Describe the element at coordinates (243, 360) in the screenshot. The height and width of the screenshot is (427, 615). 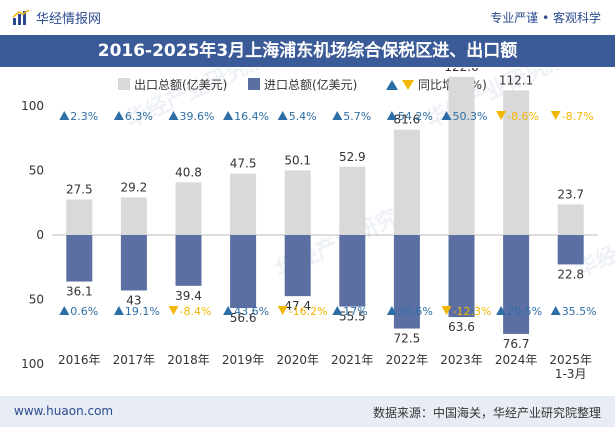
I see `x-tick-label: 2019年` at that location.